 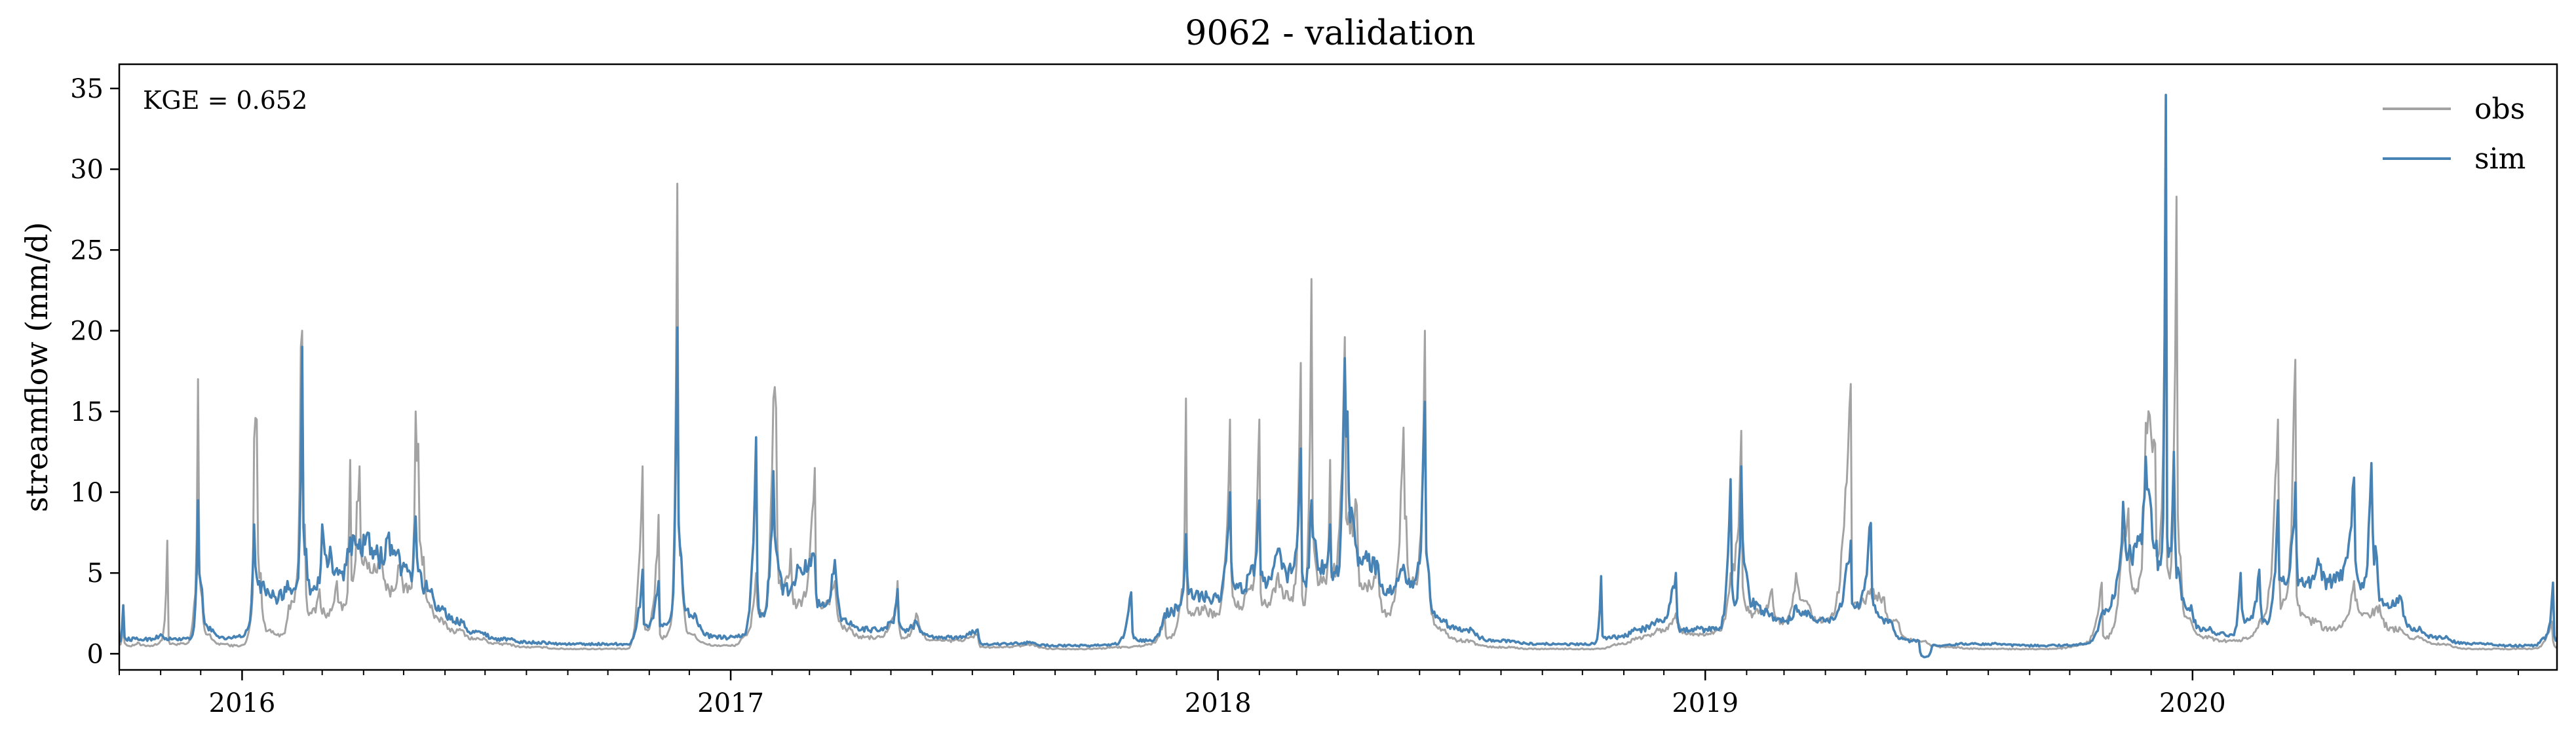 I want to click on y-tick-label: 15, so click(x=87, y=412).